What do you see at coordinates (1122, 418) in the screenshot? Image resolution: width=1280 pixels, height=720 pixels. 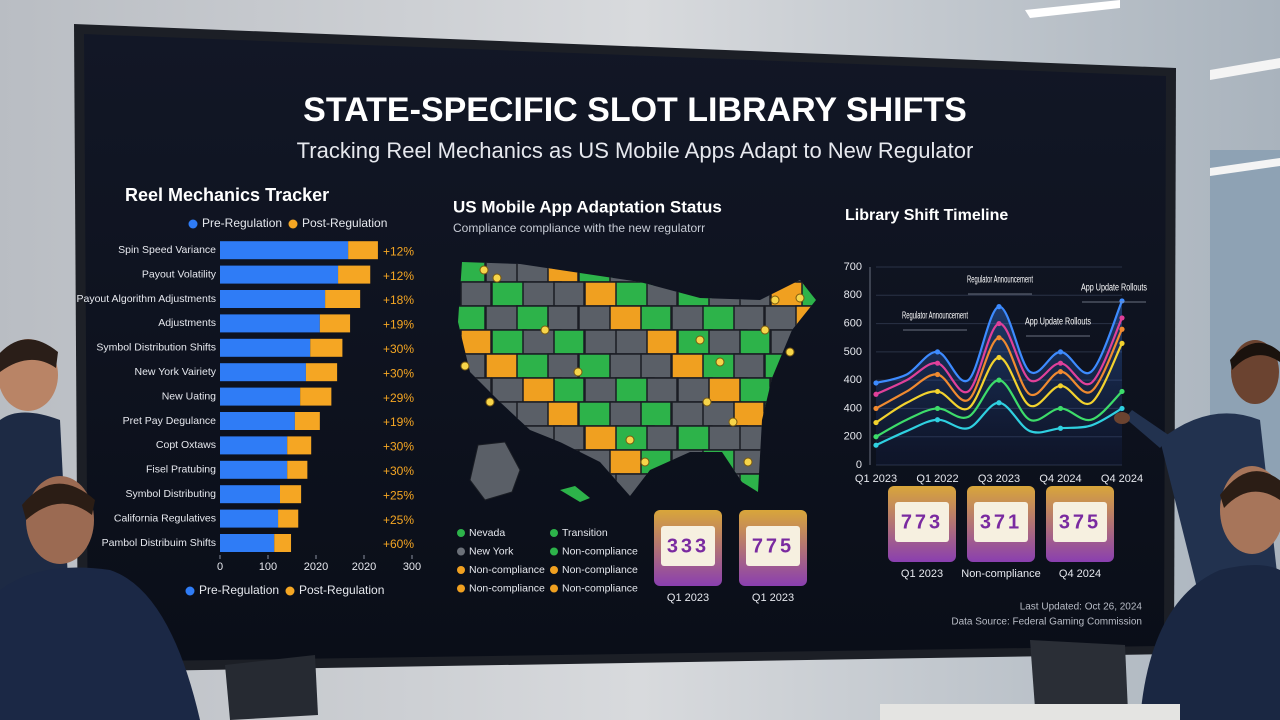 I see `presenter-hand` at bounding box center [1122, 418].